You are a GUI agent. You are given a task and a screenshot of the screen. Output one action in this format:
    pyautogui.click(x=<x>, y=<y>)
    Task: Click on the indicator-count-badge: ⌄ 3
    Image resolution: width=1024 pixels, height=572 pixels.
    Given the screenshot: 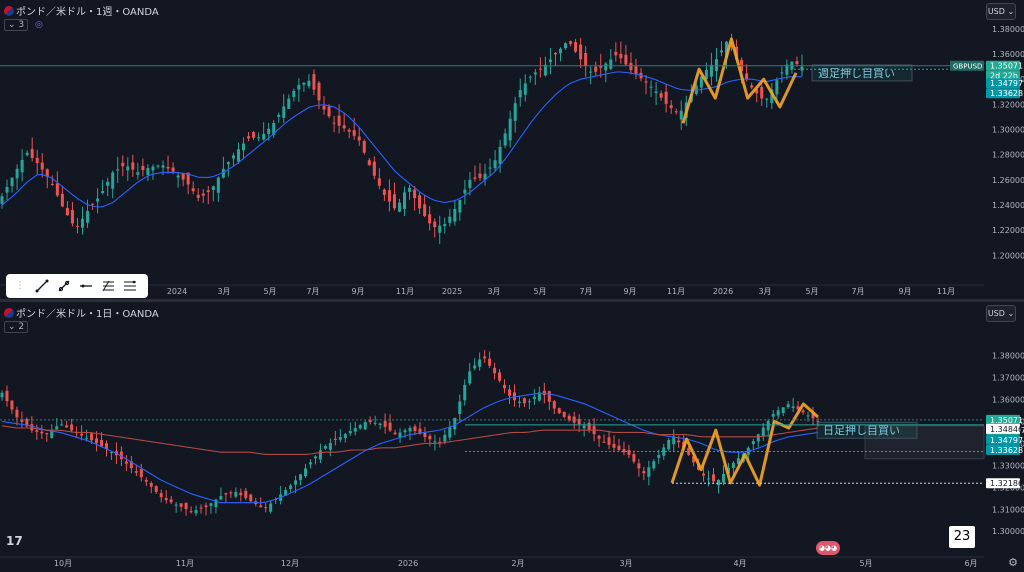 What is the action you would take?
    pyautogui.click(x=16, y=25)
    